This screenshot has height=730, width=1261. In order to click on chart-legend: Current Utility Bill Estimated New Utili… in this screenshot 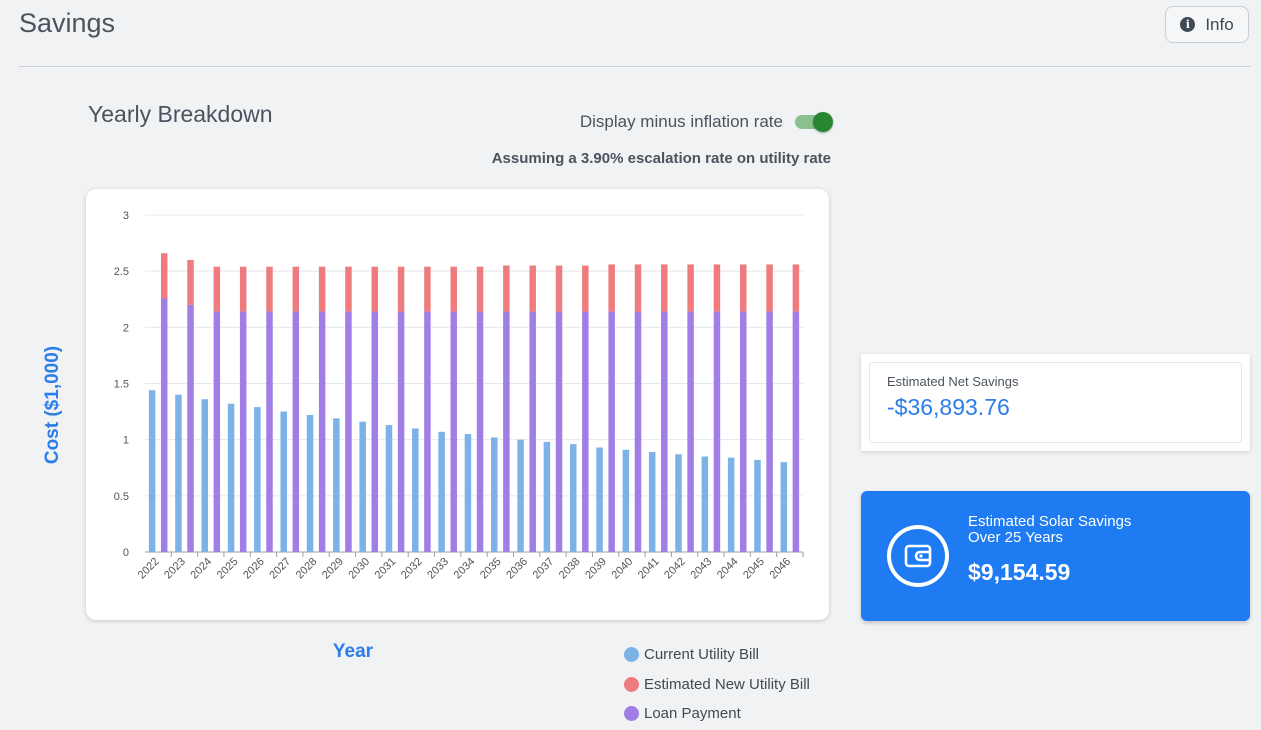, I will do `click(717, 684)`.